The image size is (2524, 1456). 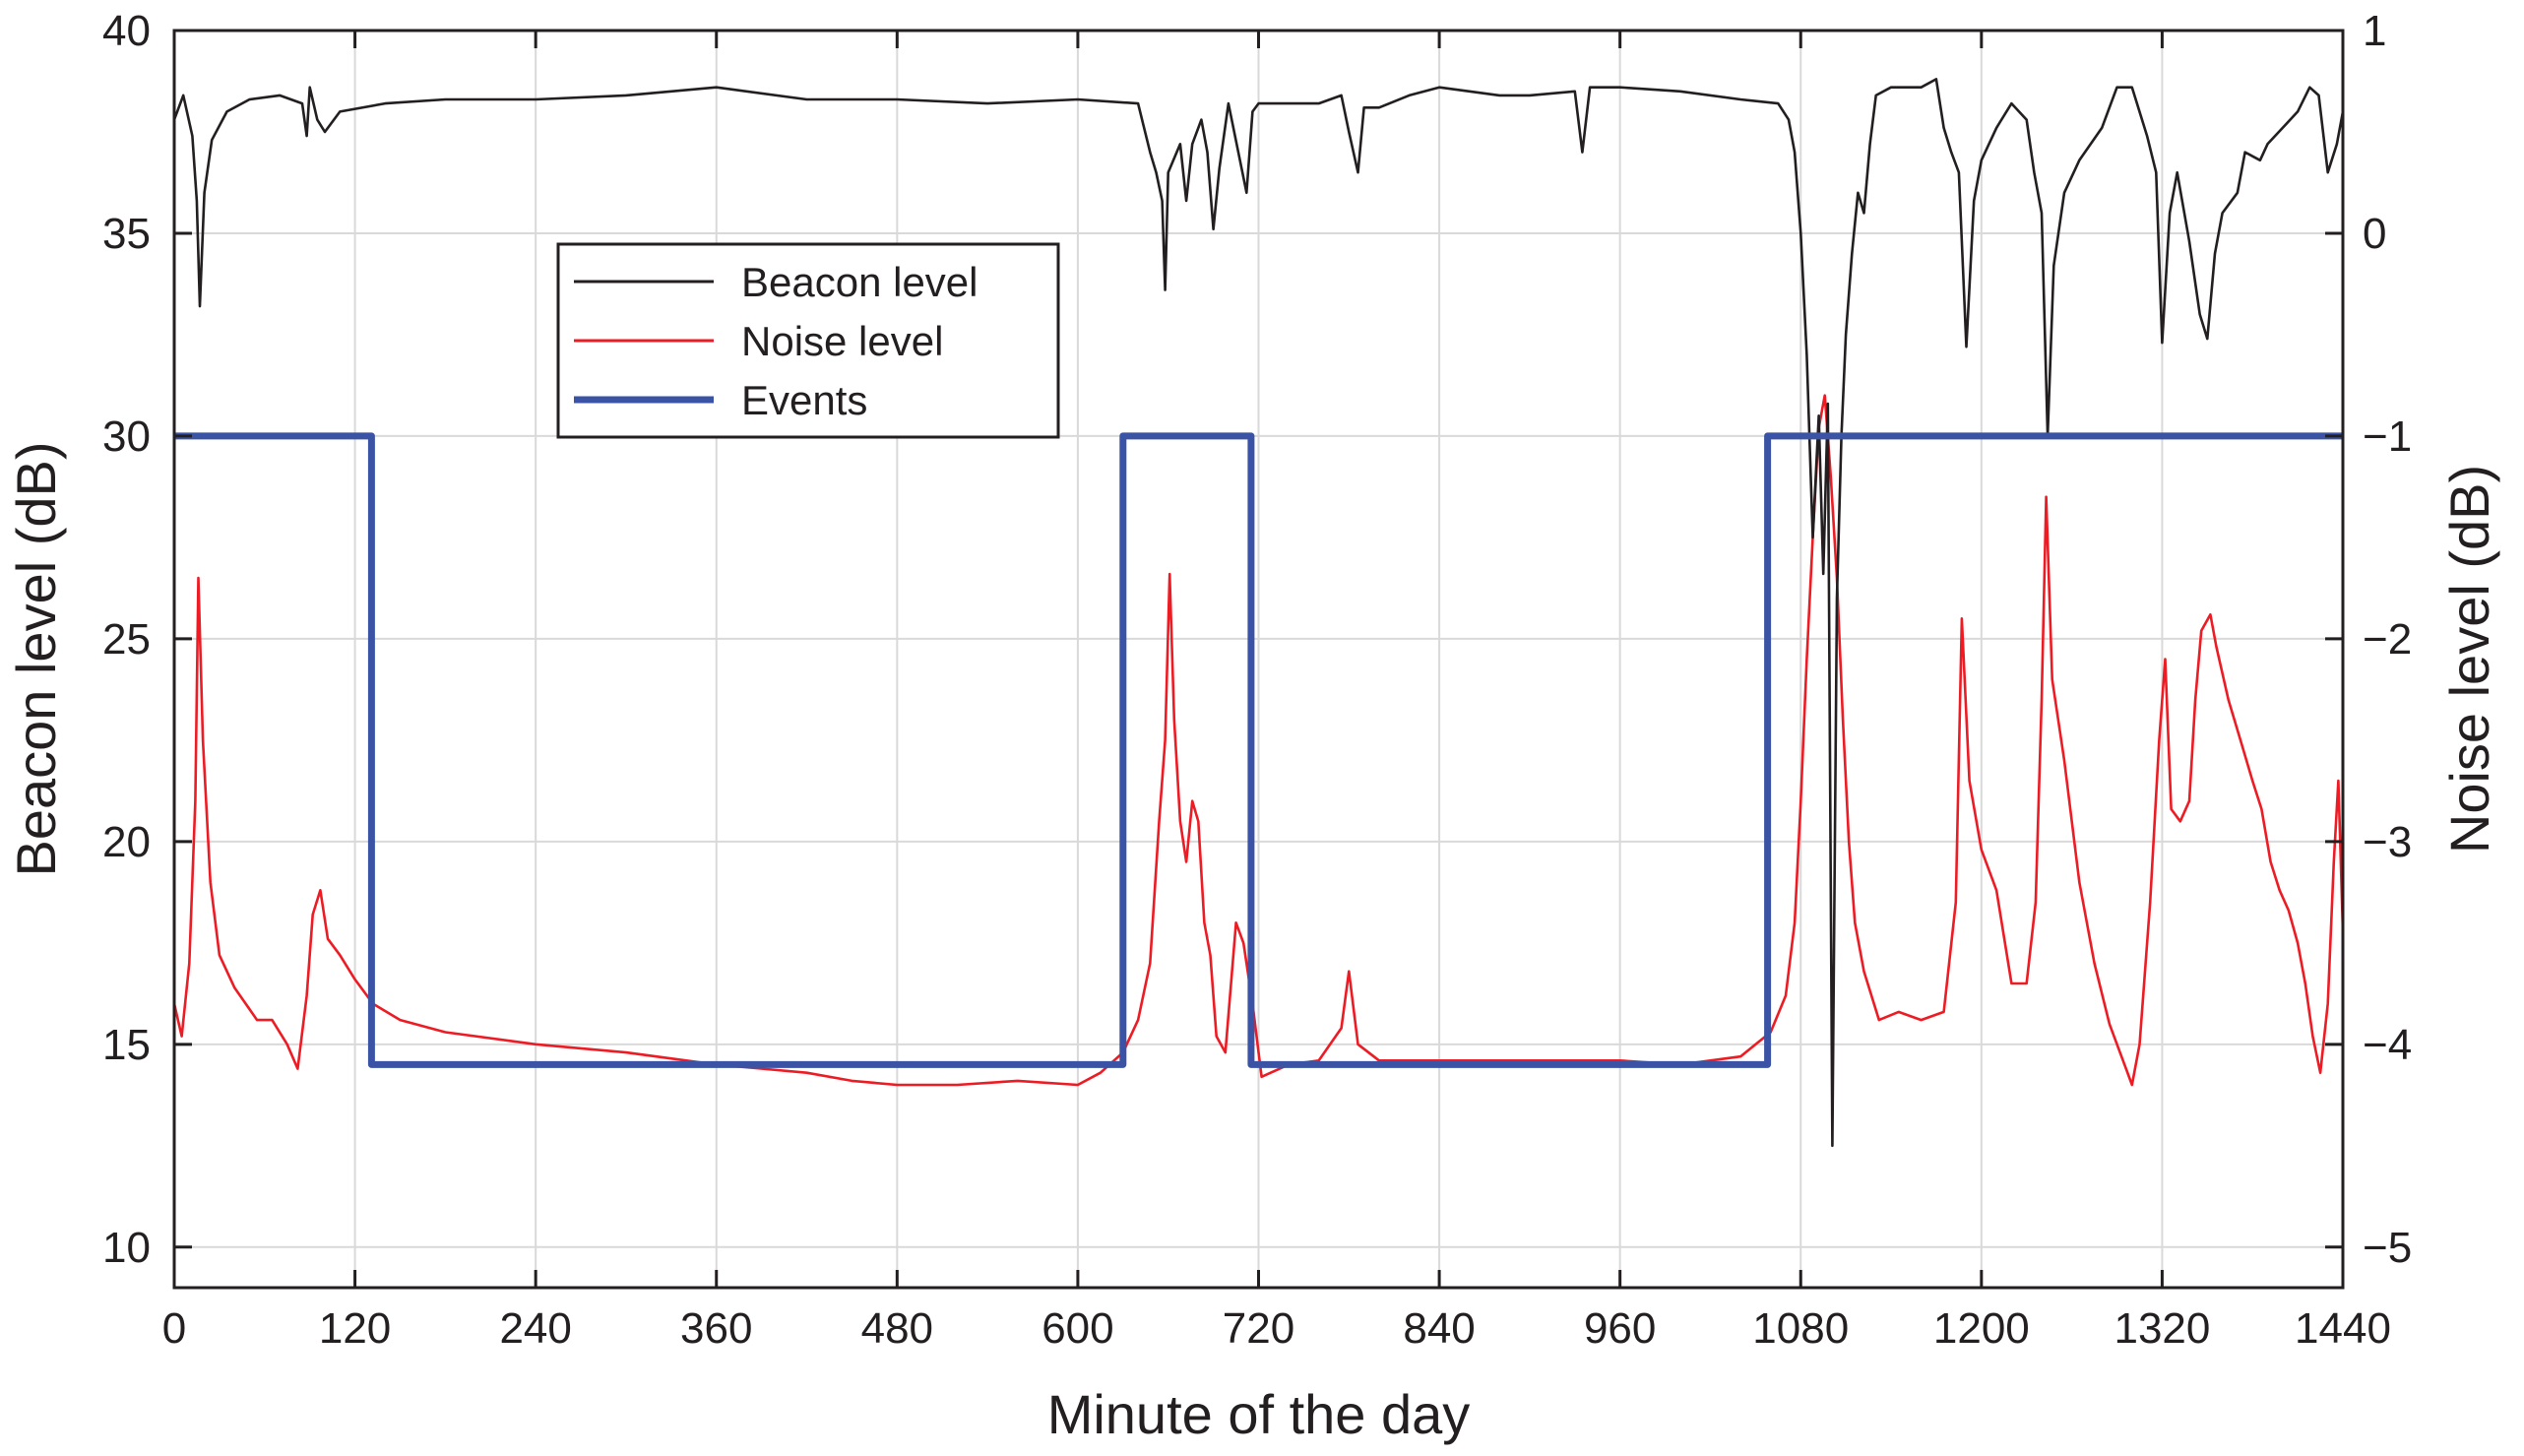 What do you see at coordinates (2374, 31) in the screenshot?
I see `y-right-tick-label: 1` at bounding box center [2374, 31].